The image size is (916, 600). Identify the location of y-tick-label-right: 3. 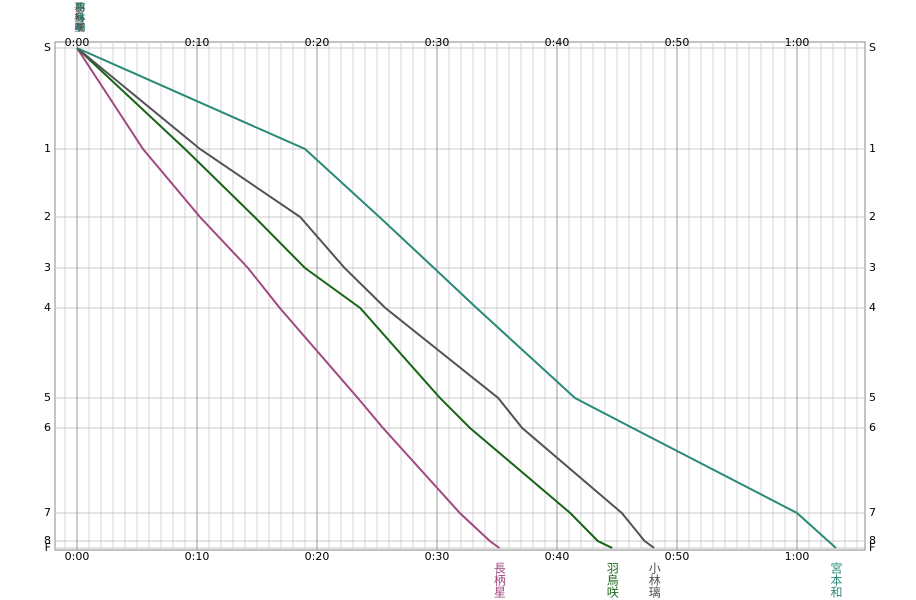
(872, 267).